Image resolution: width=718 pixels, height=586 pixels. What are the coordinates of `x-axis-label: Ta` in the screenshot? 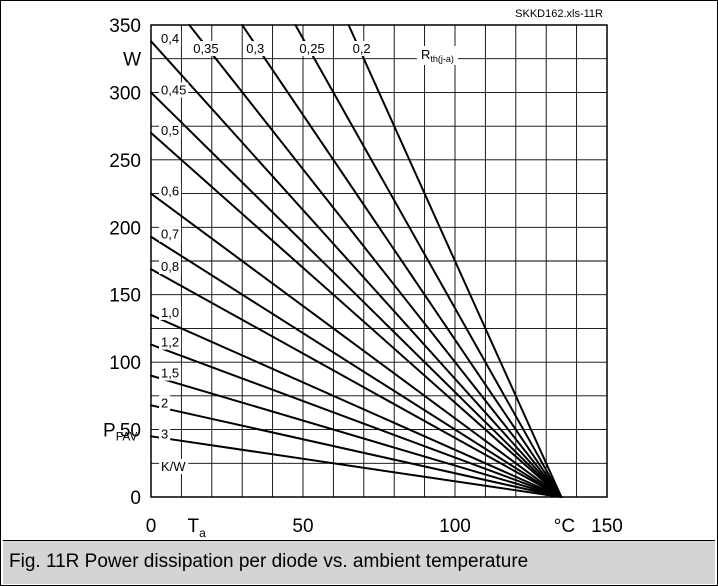 It's located at (196, 527).